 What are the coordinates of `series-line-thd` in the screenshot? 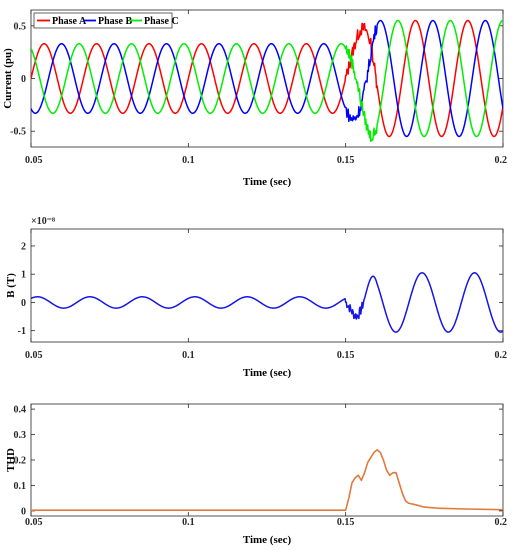 It's located at (267, 480).